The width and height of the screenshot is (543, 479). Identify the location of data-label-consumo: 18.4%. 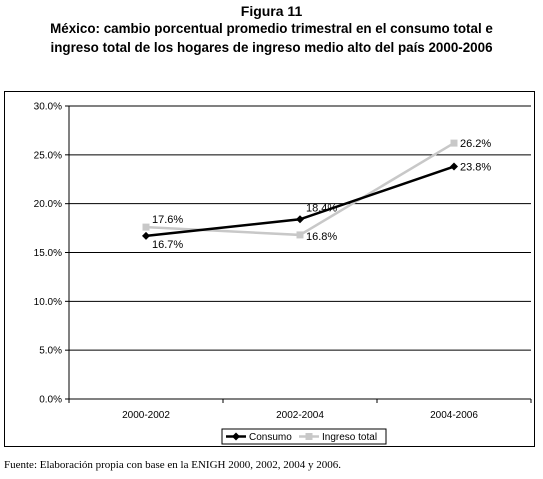
(321, 208).